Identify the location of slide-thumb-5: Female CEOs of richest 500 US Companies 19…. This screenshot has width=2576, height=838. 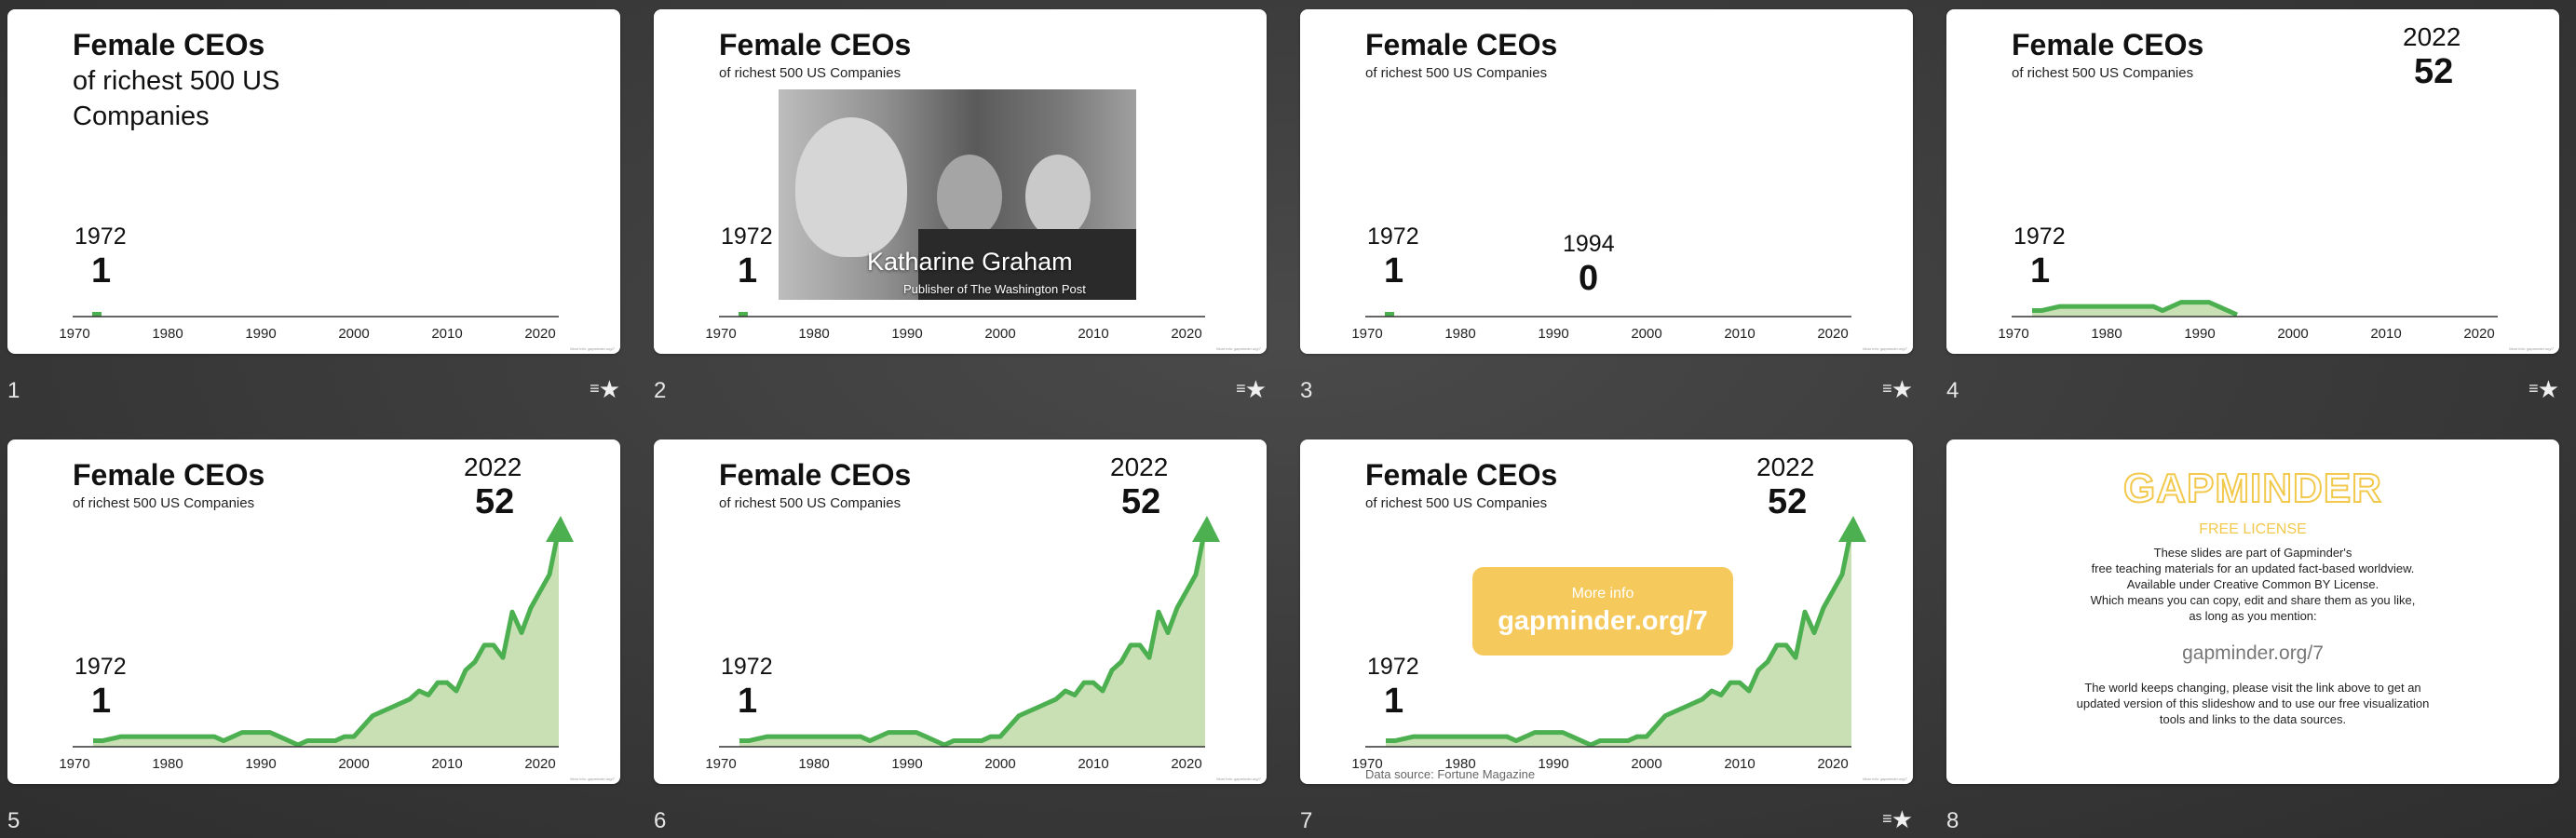
(313, 638).